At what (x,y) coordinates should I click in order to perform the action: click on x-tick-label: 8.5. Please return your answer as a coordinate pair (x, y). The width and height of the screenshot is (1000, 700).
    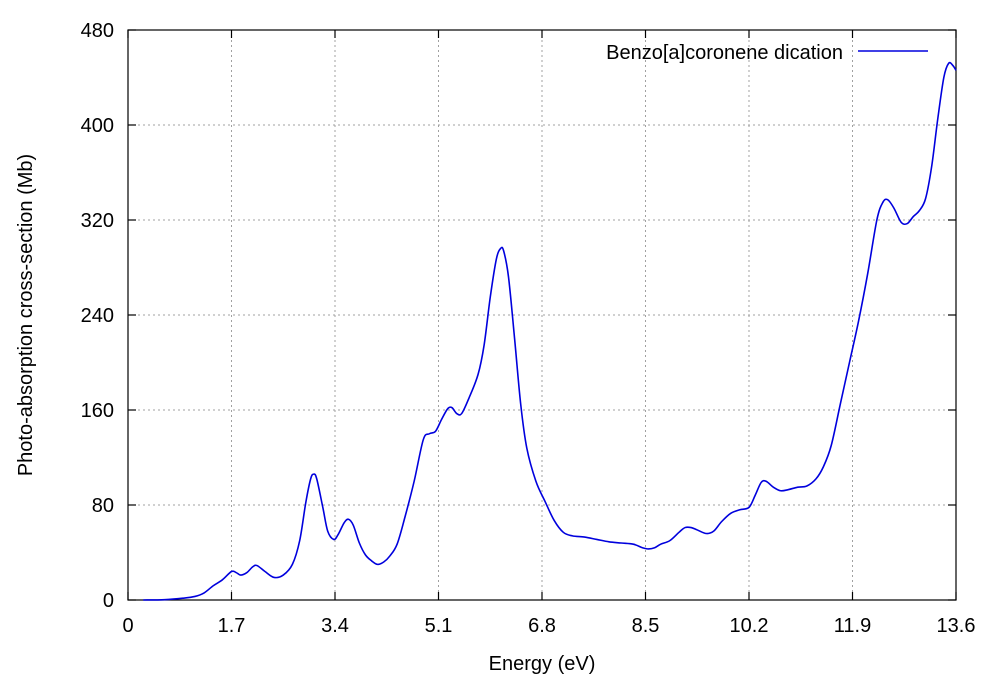
    Looking at the image, I should click on (646, 626).